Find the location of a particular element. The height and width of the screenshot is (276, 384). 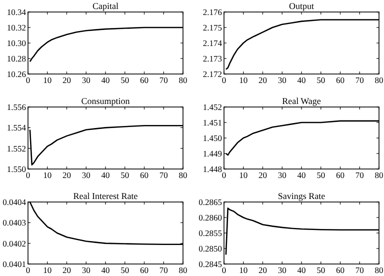

y-tick-label: 1.556 is located at coordinates (16, 107).